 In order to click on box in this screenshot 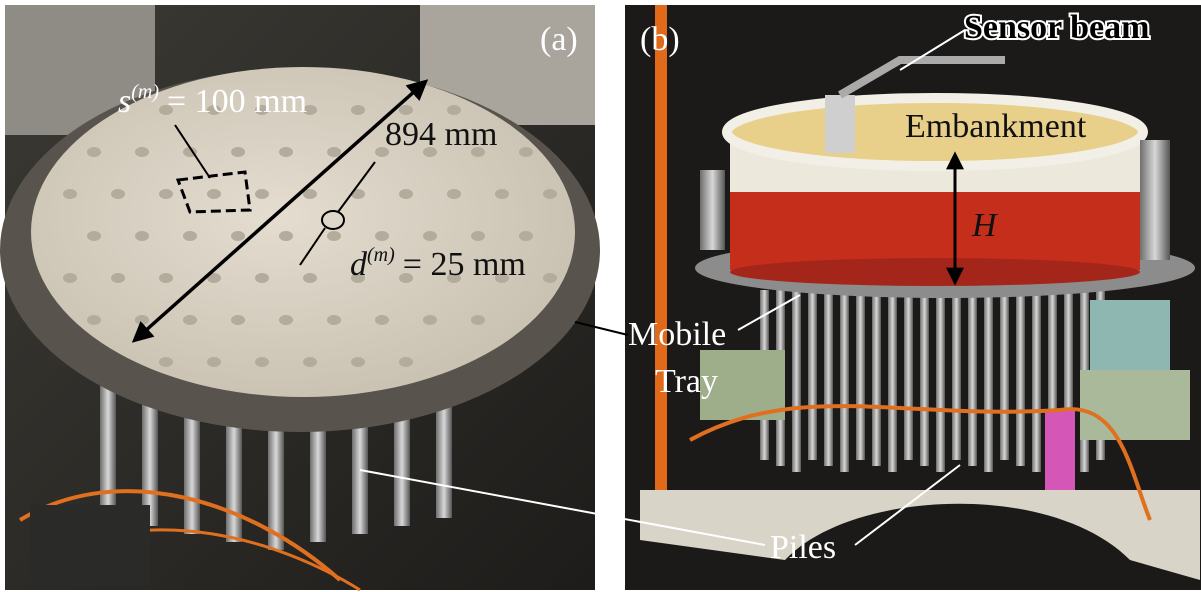, I will do `click(1060, 450)`.